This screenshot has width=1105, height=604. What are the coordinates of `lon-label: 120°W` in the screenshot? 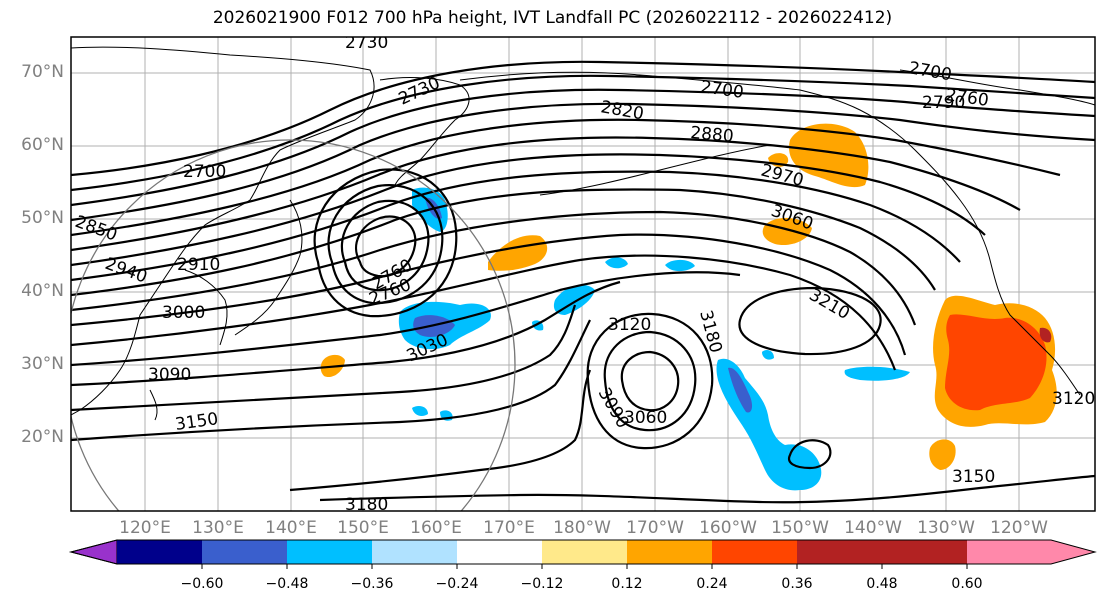 It's located at (1019, 528).